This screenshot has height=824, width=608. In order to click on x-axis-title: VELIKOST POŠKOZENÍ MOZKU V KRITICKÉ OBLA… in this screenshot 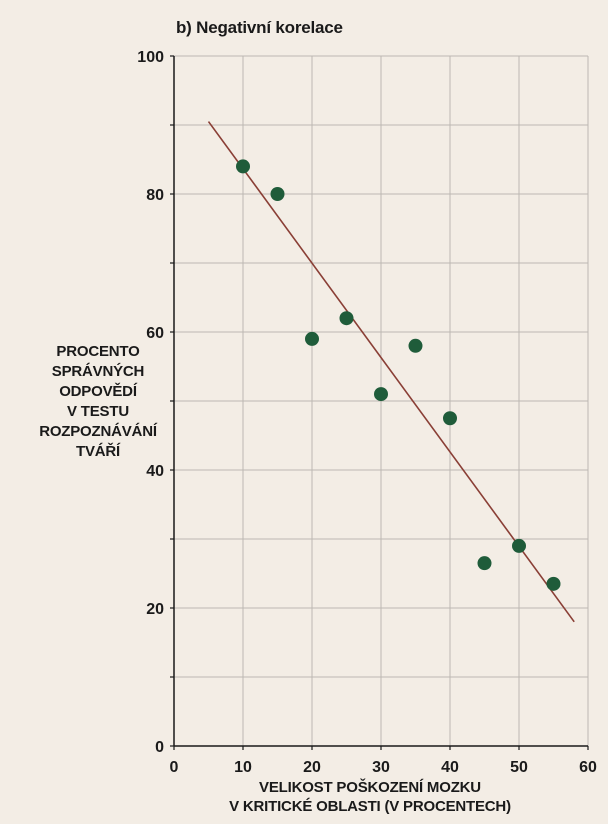, I will do `click(370, 797)`.